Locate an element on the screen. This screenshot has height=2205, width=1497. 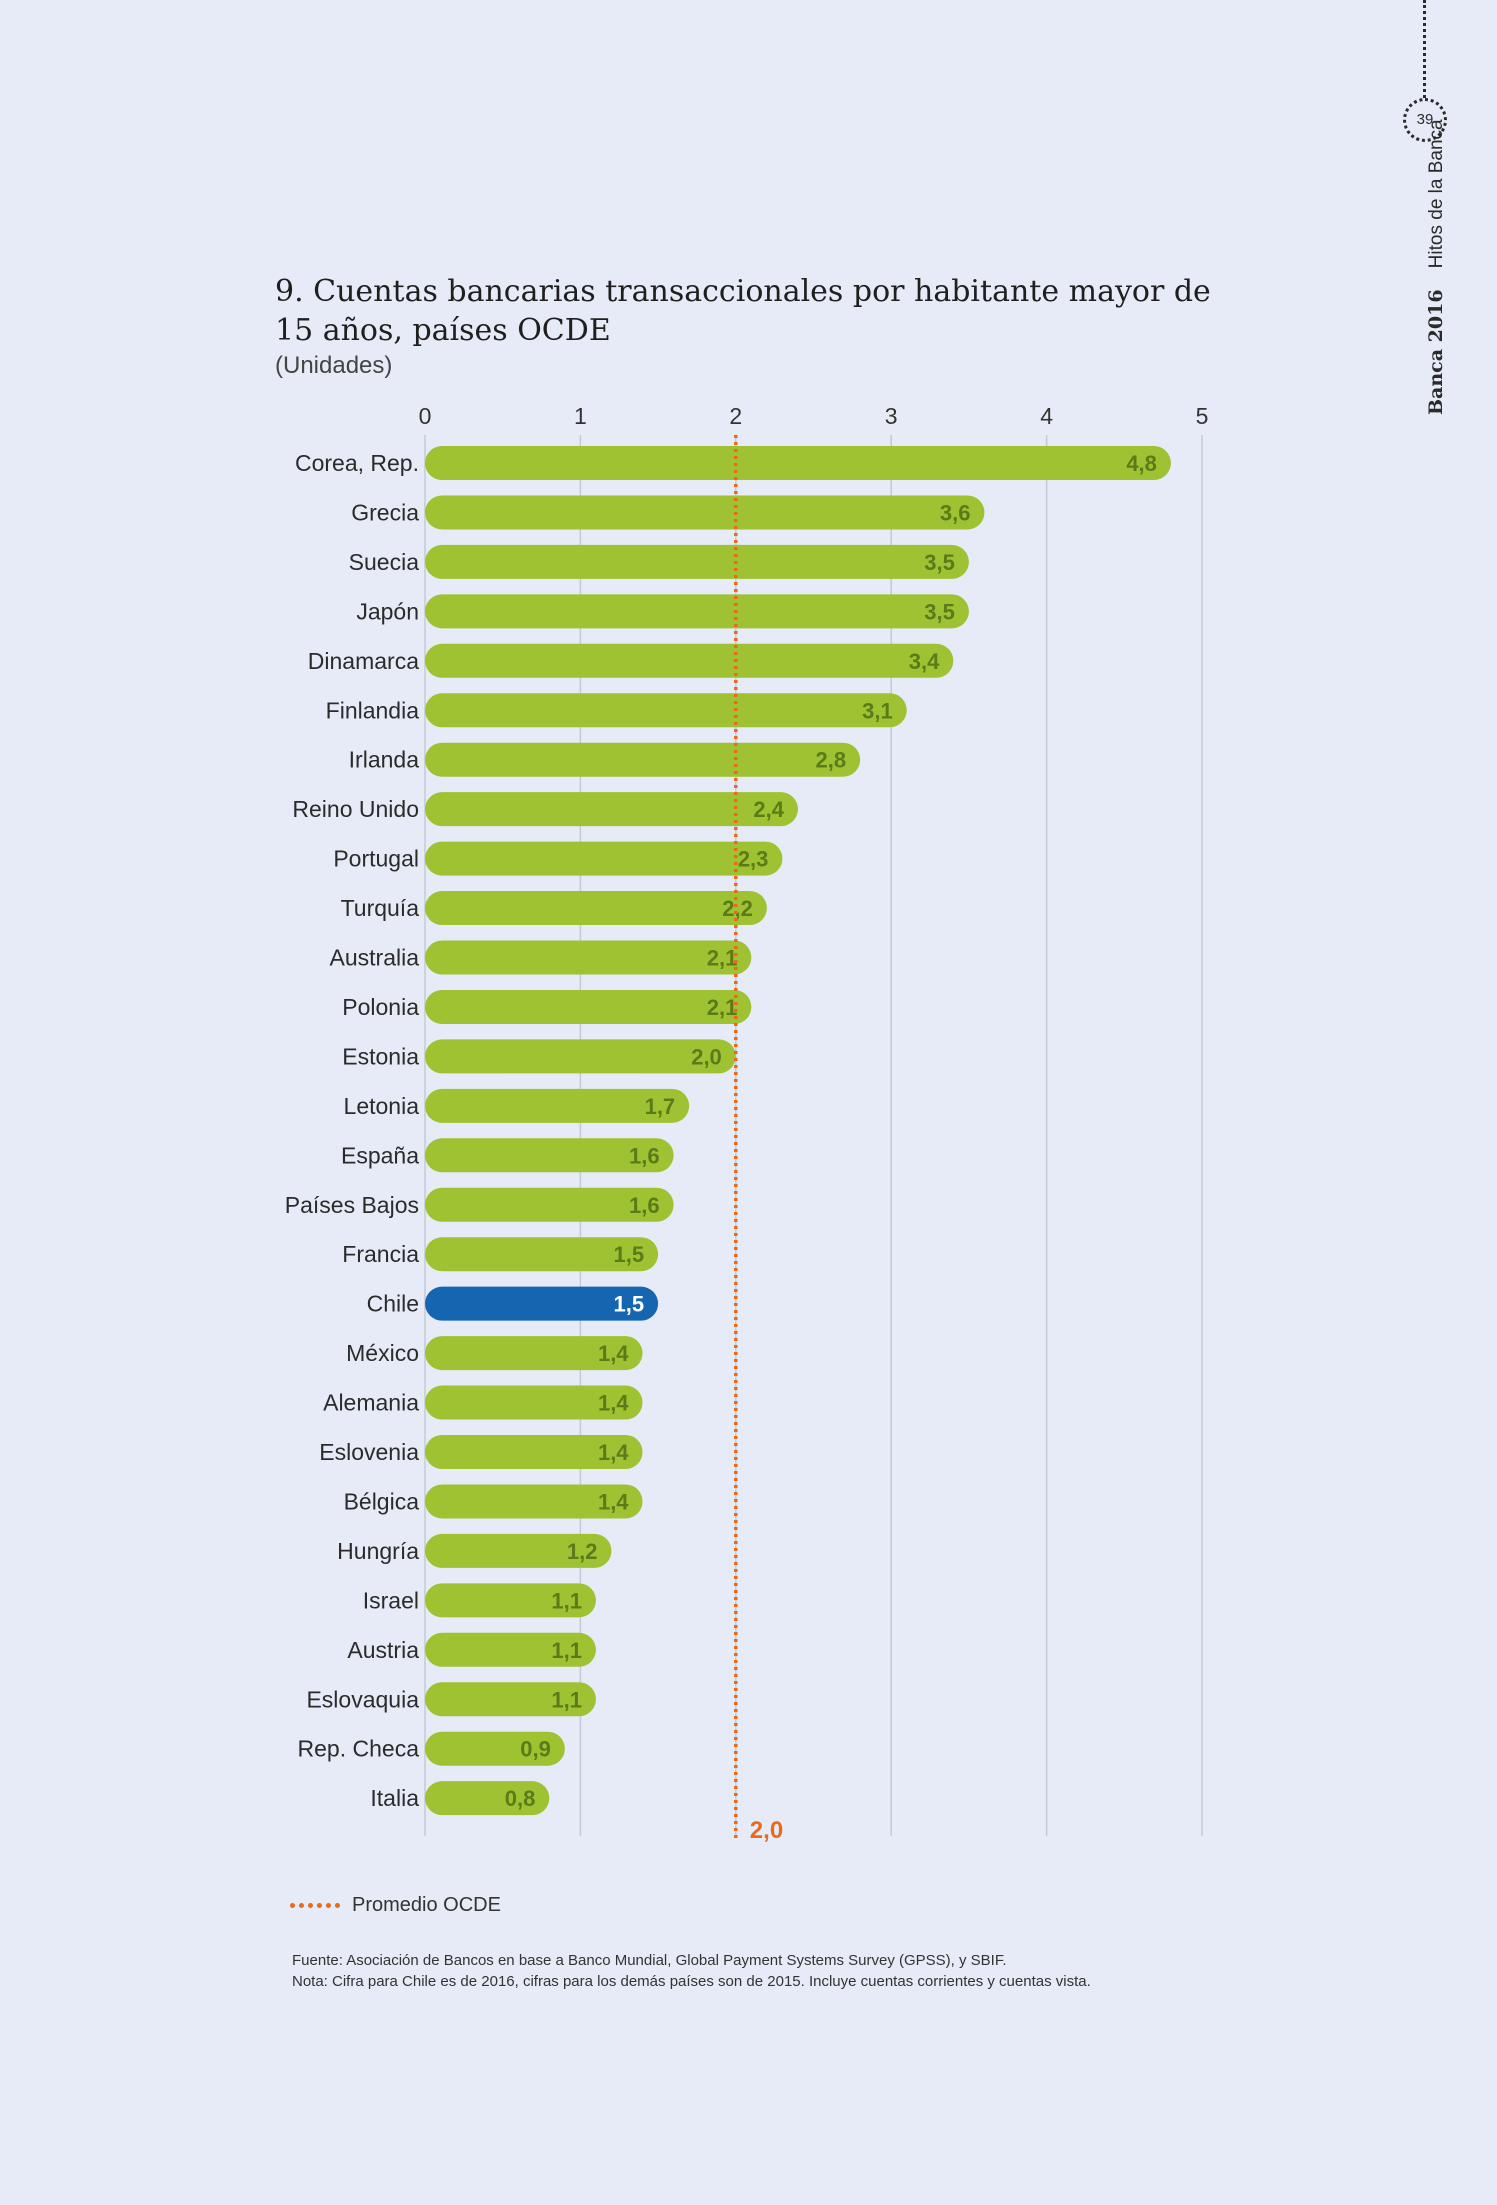
category-label: Japón is located at coordinates (387, 611).